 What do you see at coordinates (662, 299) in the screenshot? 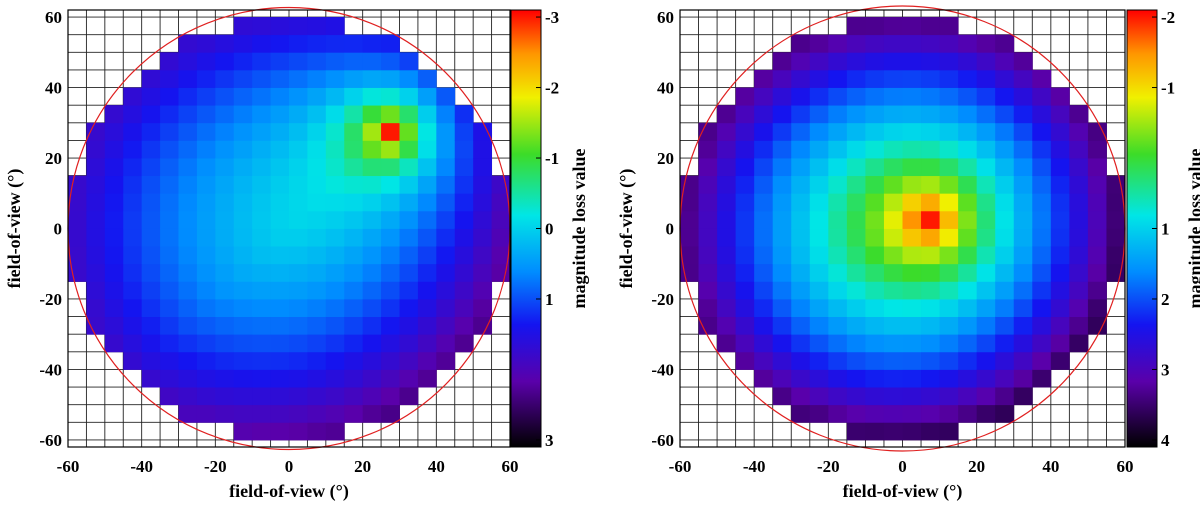
I see `y-tick-label: -20` at bounding box center [662, 299].